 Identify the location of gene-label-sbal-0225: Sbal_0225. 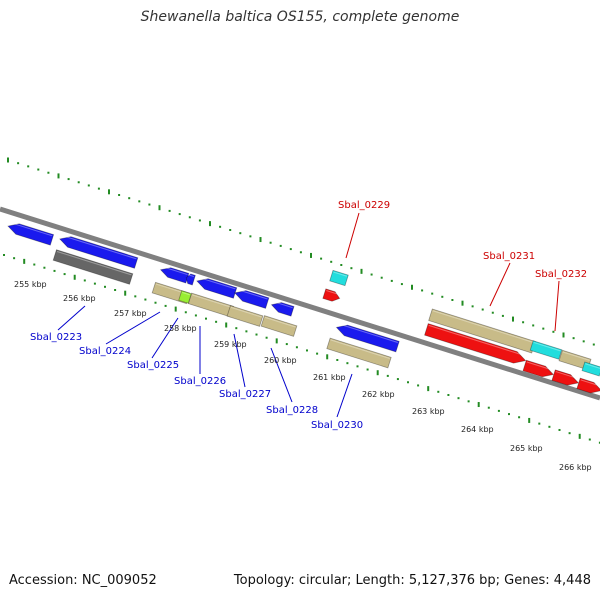
(153, 365).